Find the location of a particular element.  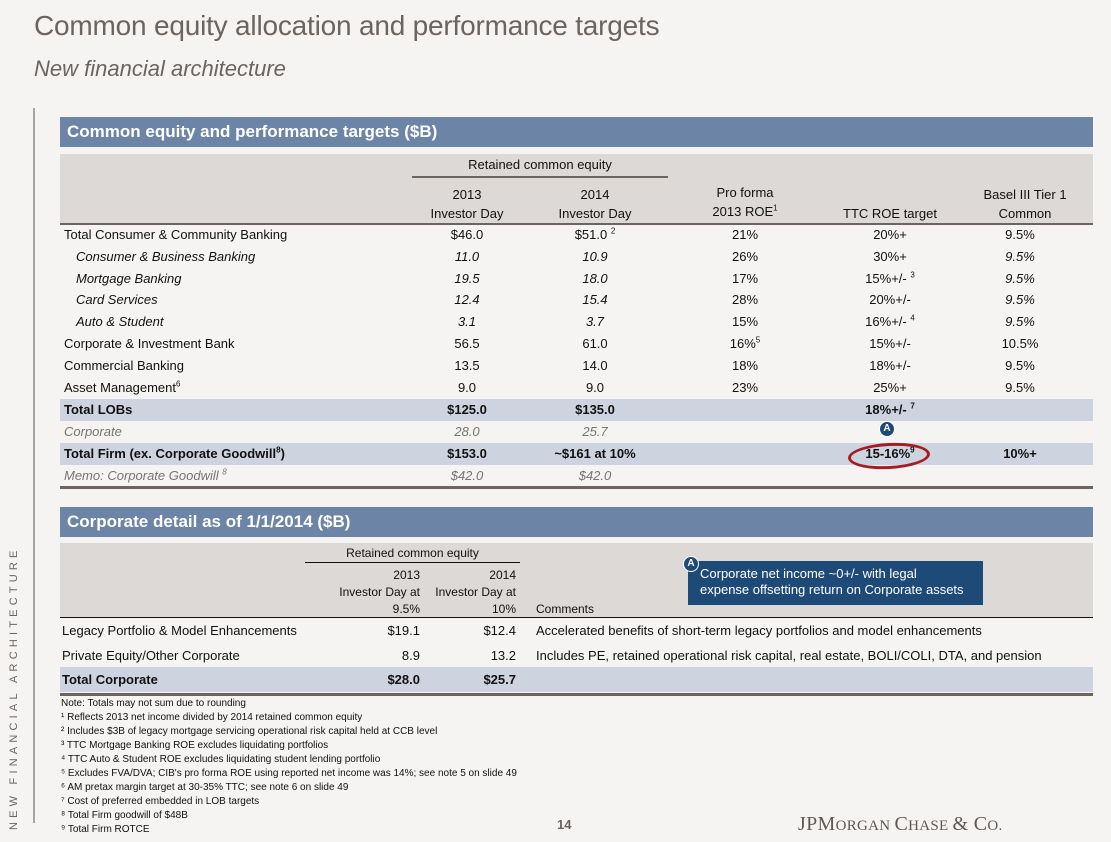

table2-bottom-rule is located at coordinates (576, 694).